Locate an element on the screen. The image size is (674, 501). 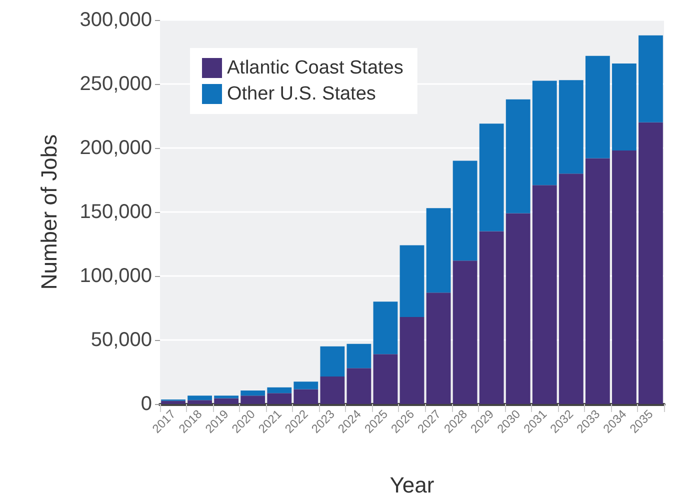
y-tick-label: 200,000 is located at coordinates (116, 148).